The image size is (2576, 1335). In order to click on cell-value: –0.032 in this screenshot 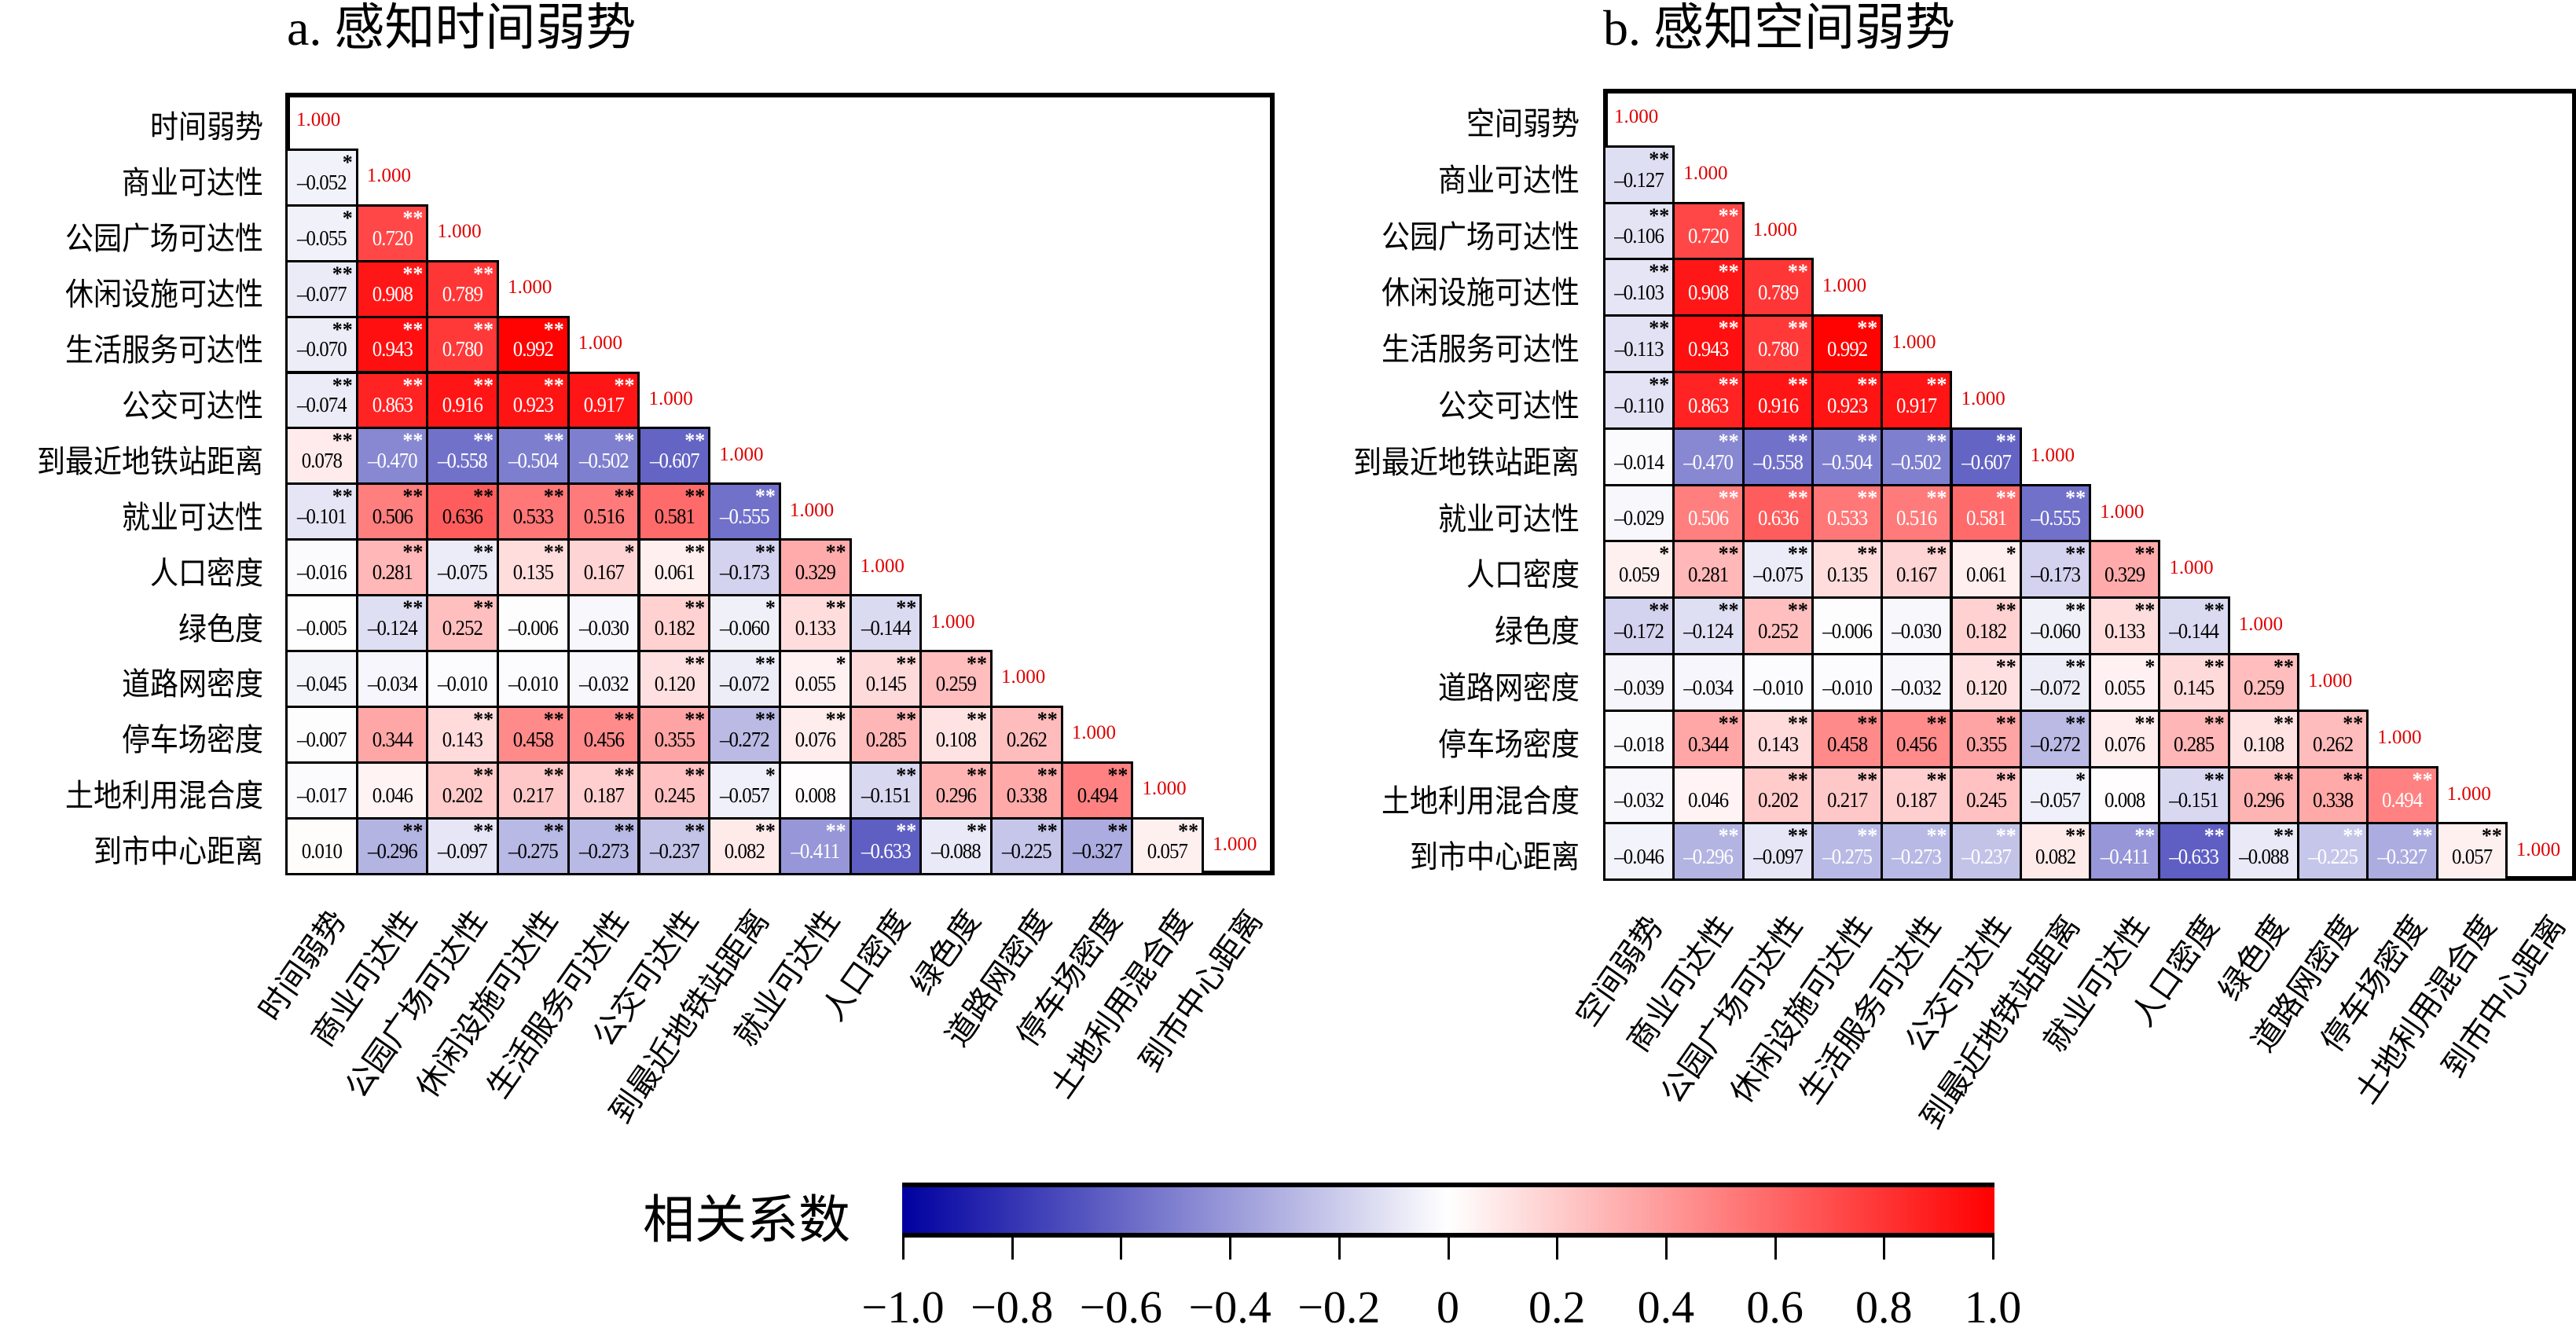, I will do `click(1639, 800)`.